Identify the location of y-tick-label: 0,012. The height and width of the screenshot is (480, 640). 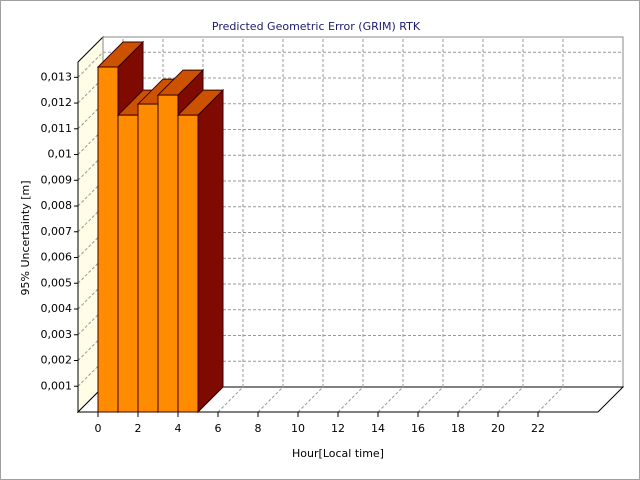
(57, 102).